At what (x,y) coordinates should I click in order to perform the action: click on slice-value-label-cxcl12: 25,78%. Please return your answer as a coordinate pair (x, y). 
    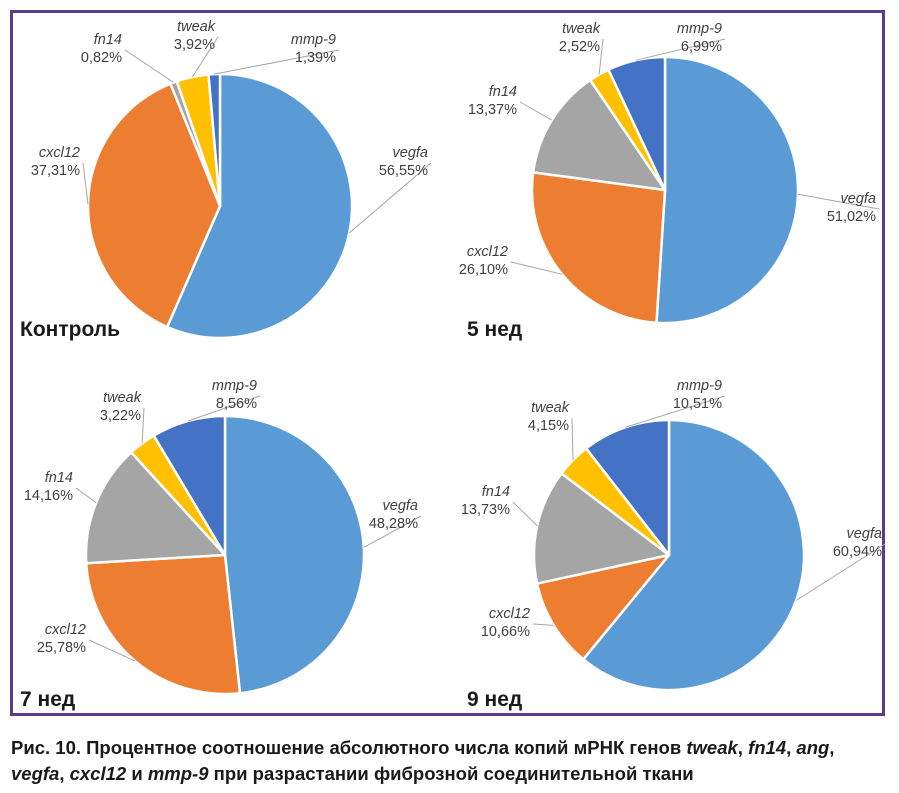
    Looking at the image, I should click on (61, 648).